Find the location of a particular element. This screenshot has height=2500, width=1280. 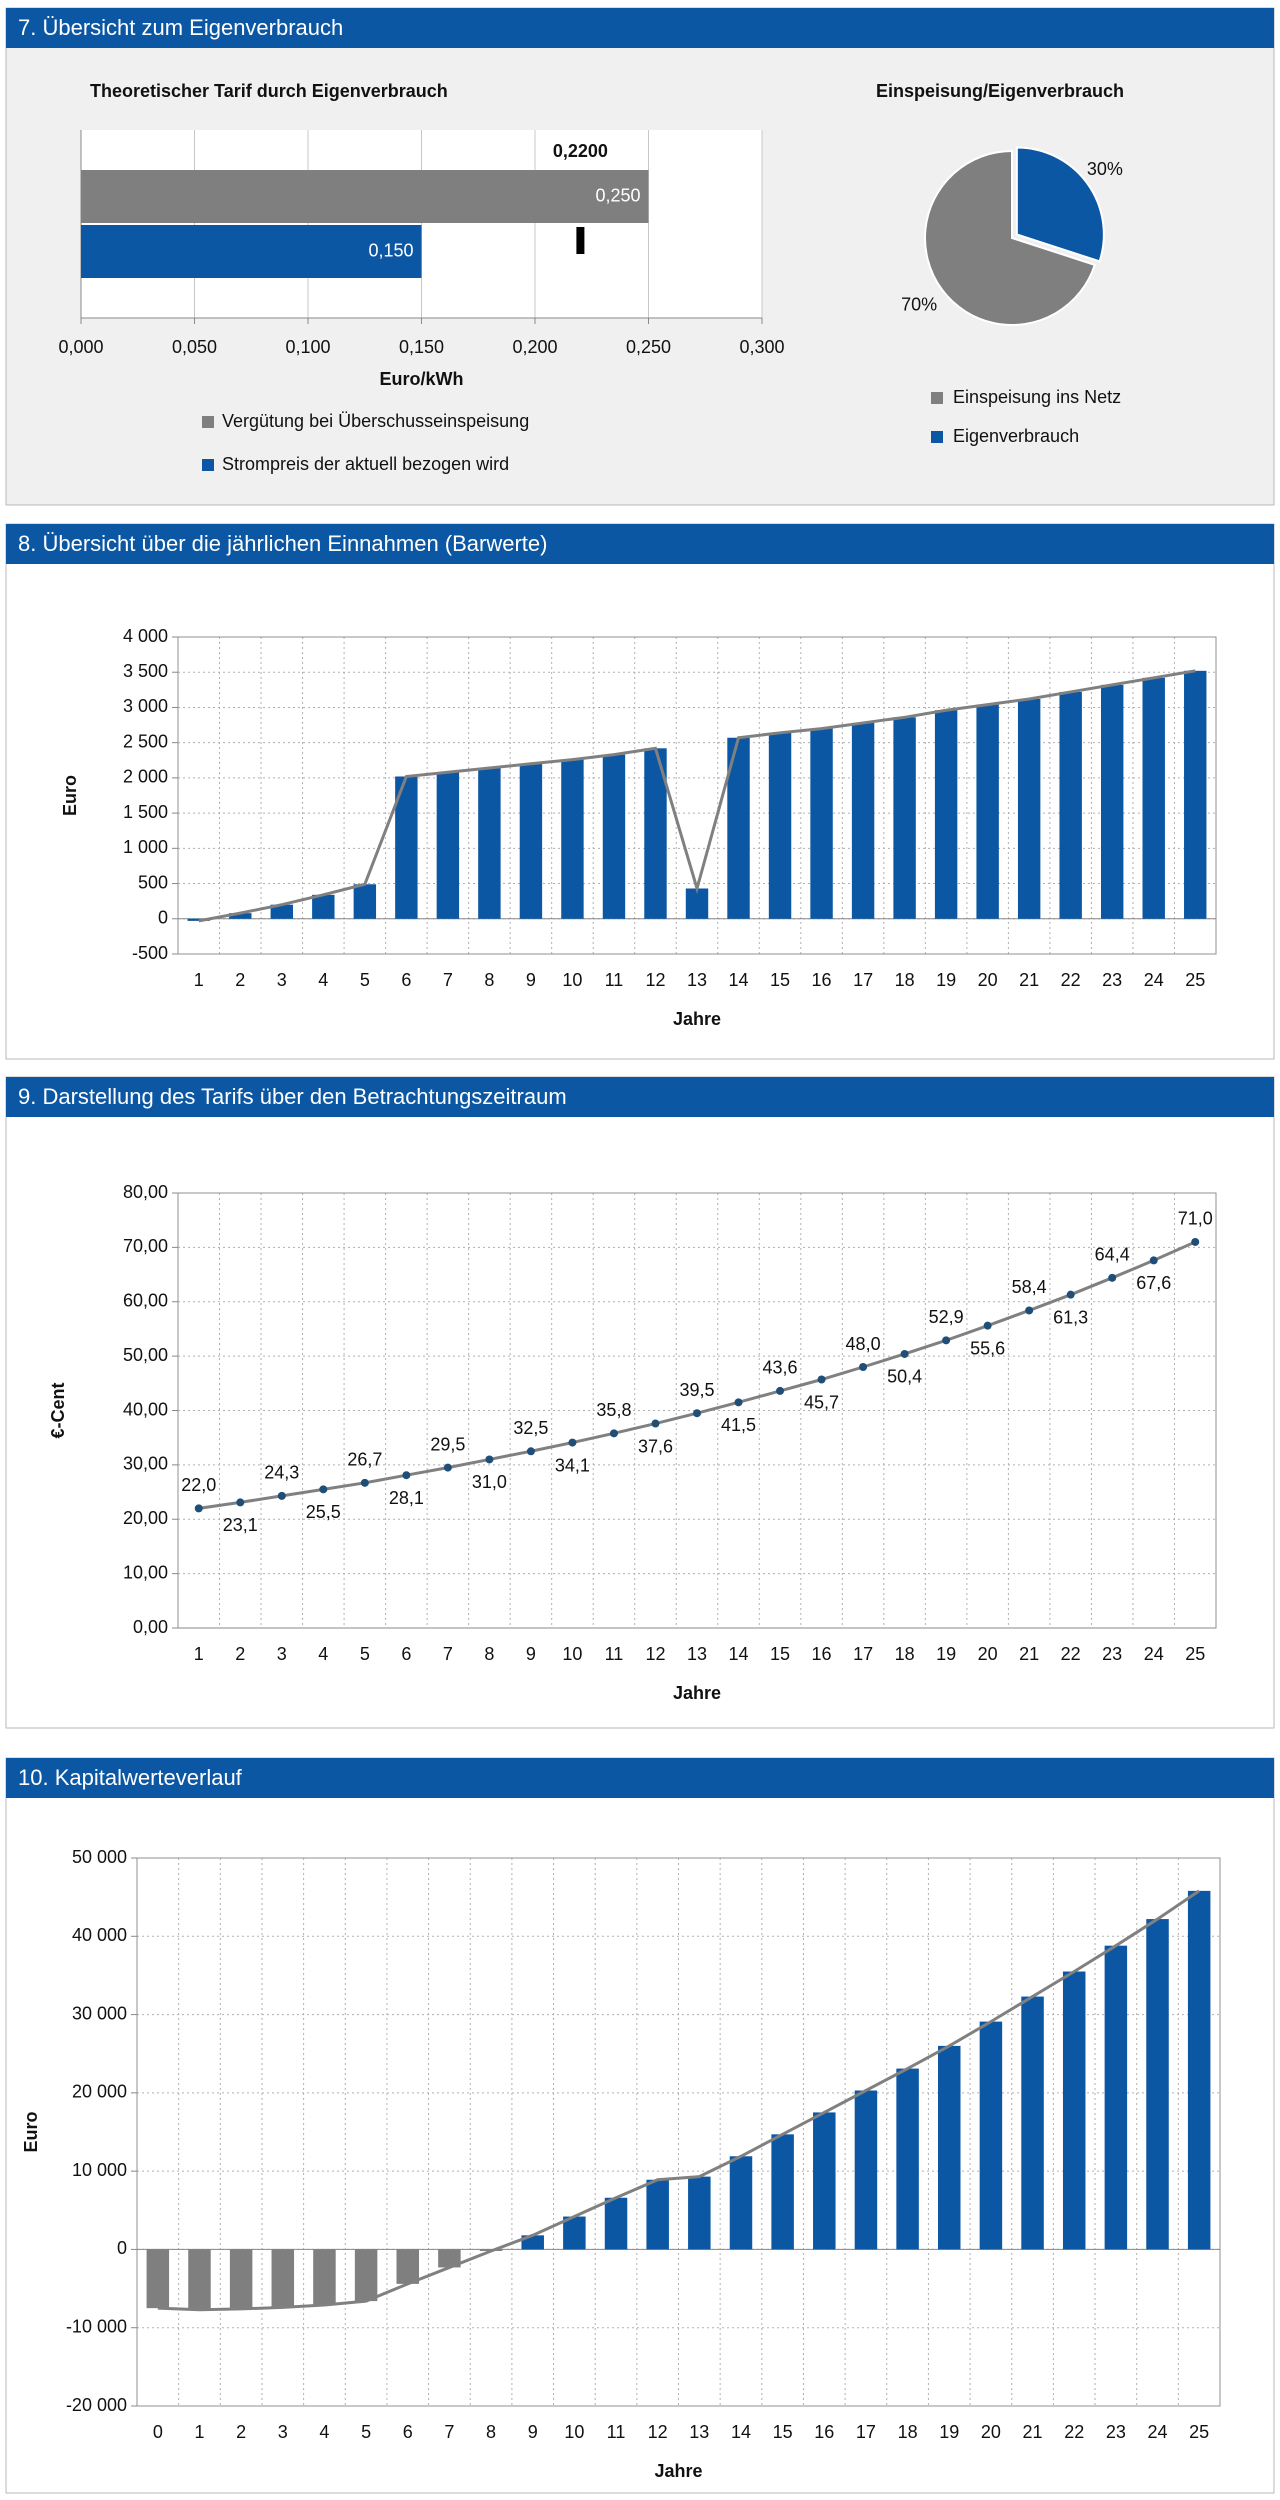

y-tick-label: 0 is located at coordinates (163, 918).